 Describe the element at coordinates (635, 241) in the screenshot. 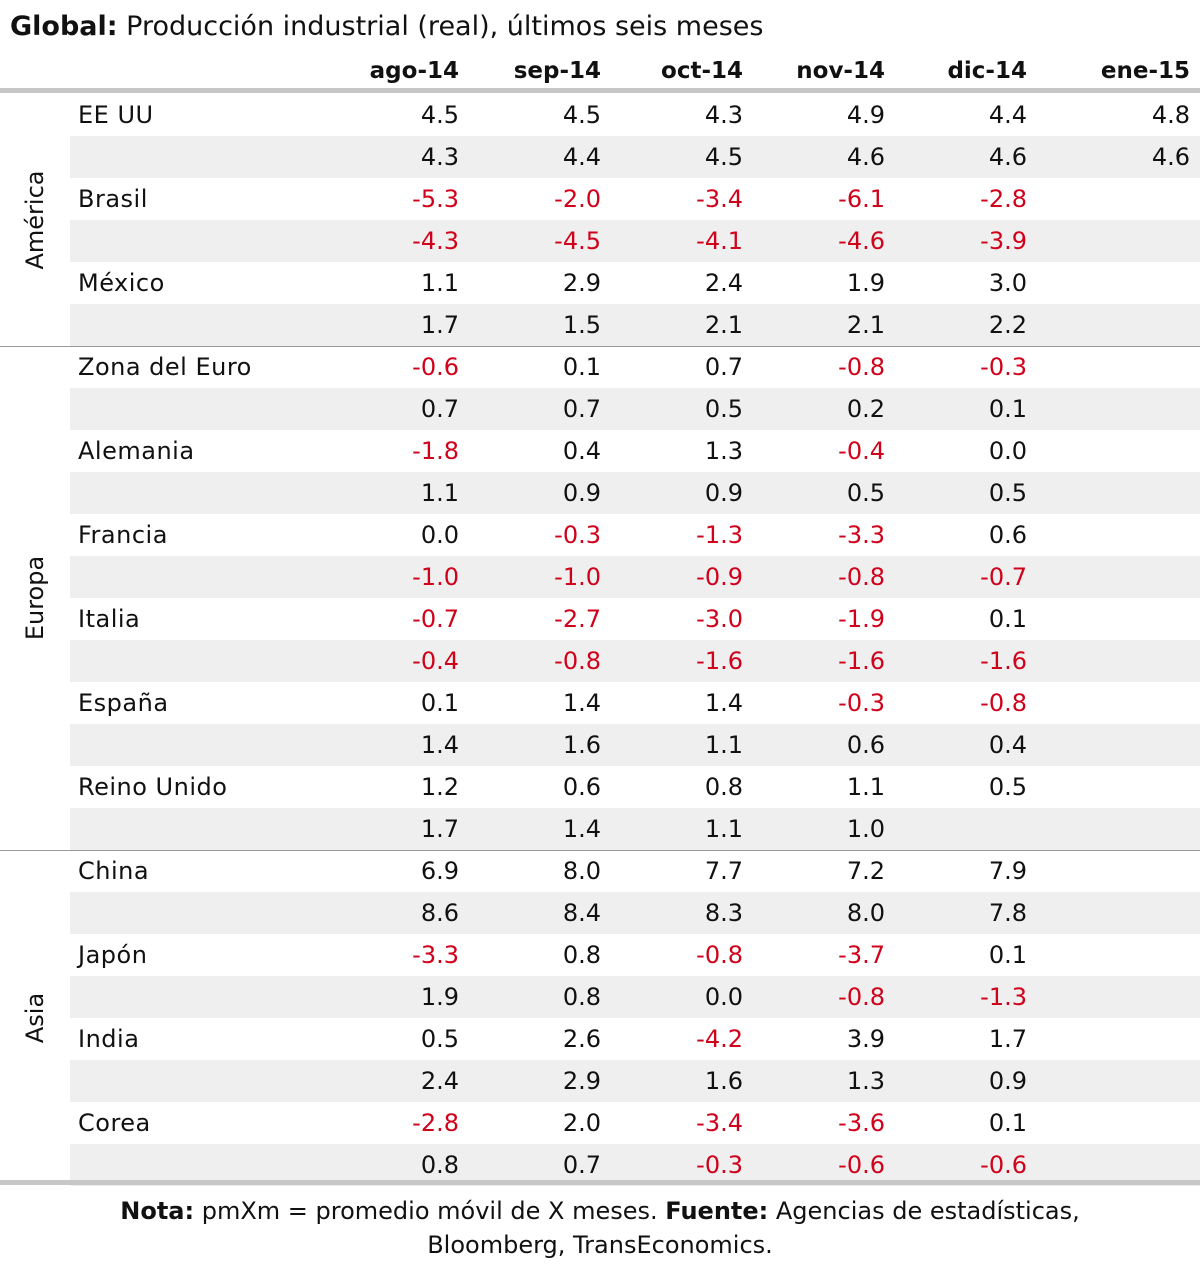

I see `table-row: -4.3 -4.5 -4.1 -4.6 -3.9` at that location.